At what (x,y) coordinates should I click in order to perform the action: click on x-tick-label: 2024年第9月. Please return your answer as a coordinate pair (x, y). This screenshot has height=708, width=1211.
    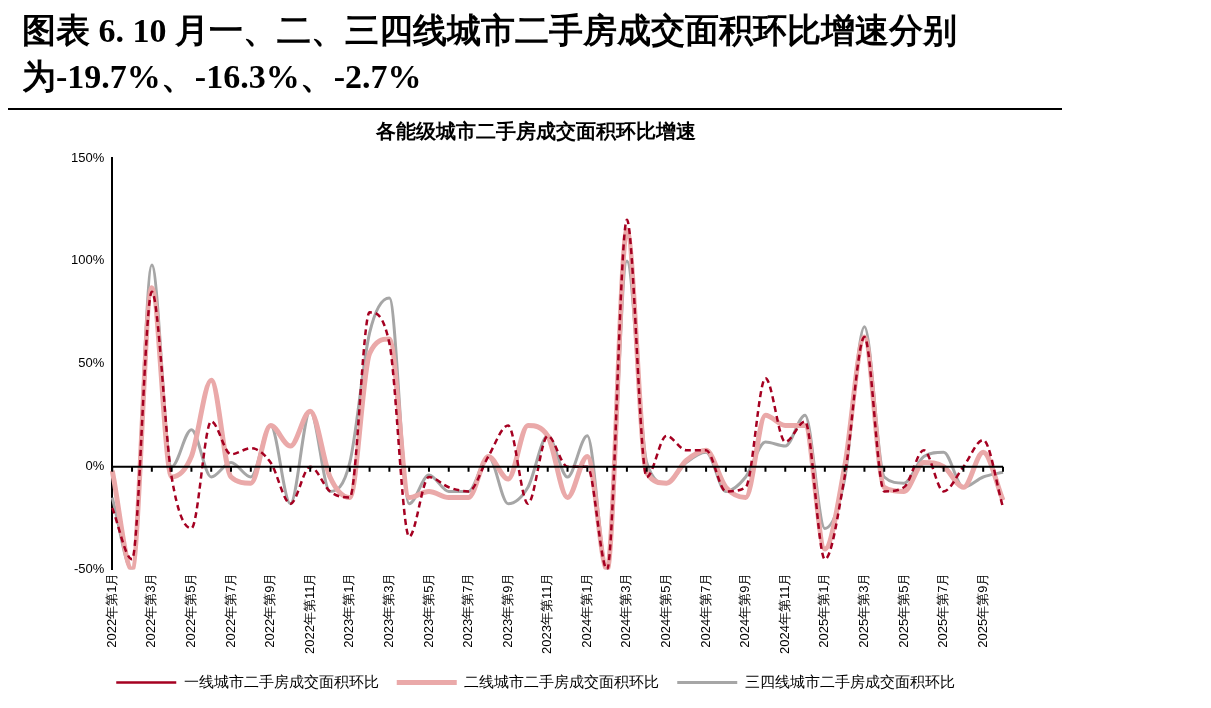
    Looking at the image, I should click on (745, 610).